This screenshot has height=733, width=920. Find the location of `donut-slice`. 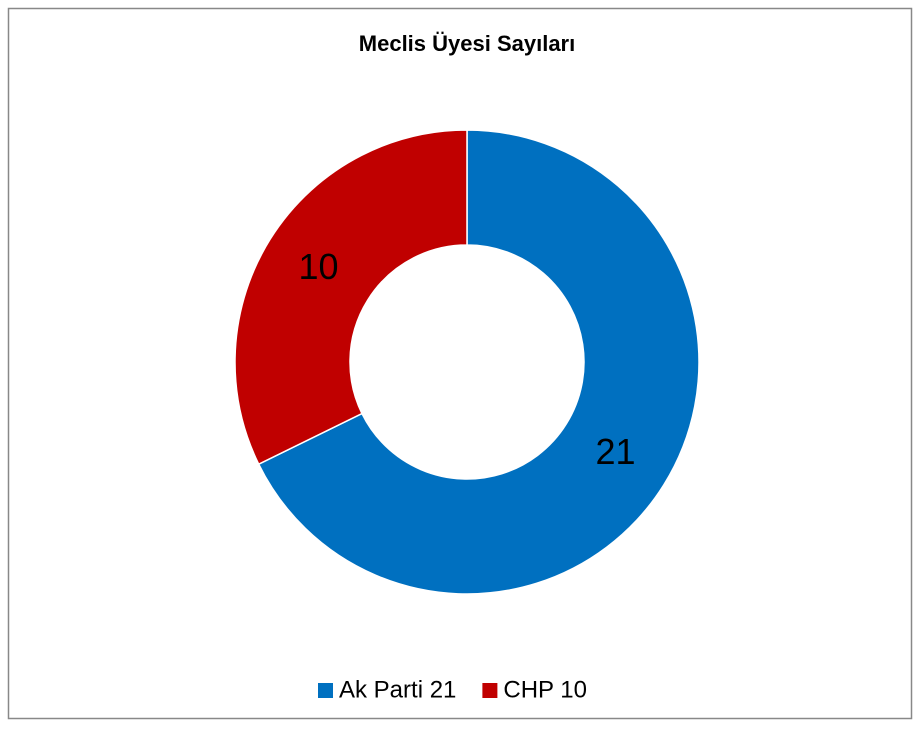

donut-slice is located at coordinates (351, 297).